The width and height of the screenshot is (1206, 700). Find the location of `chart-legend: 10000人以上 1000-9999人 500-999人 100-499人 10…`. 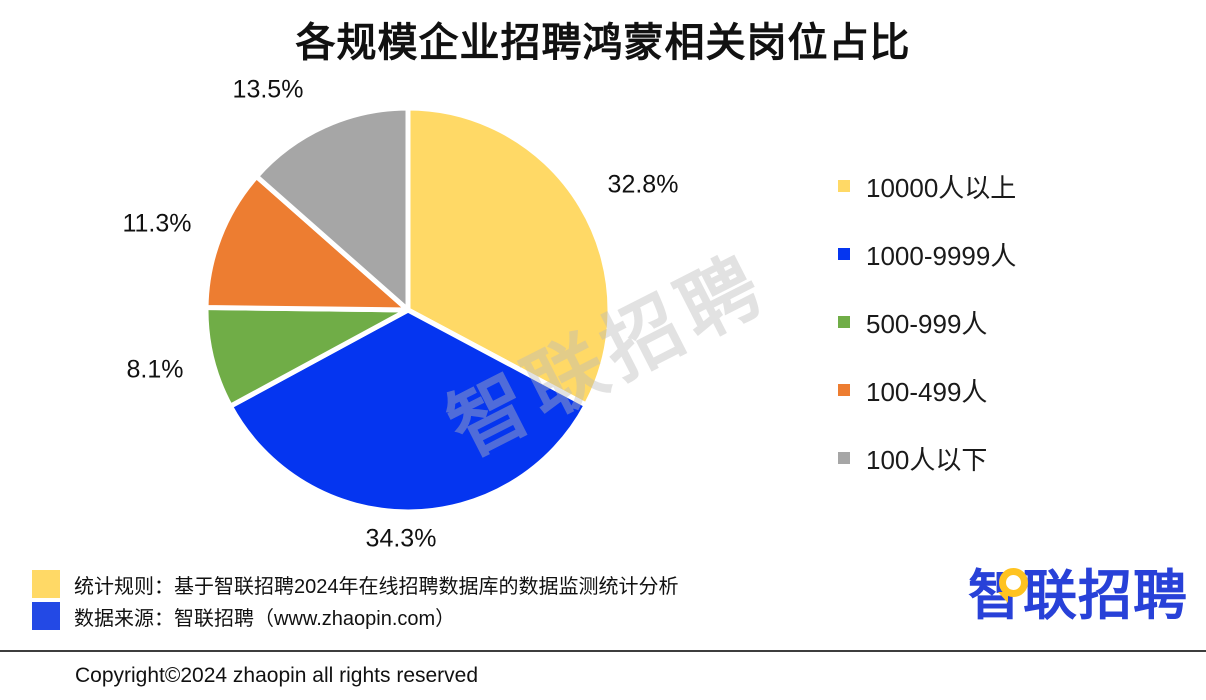

chart-legend: 10000人以上 1000-9999人 500-999人 100-499人 10… is located at coordinates (927, 338).